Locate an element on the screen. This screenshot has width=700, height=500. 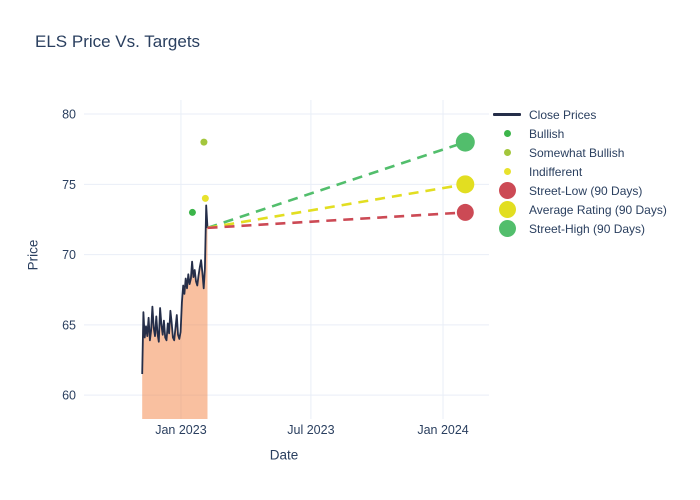
close-prices-line-icon is located at coordinates (507, 114).